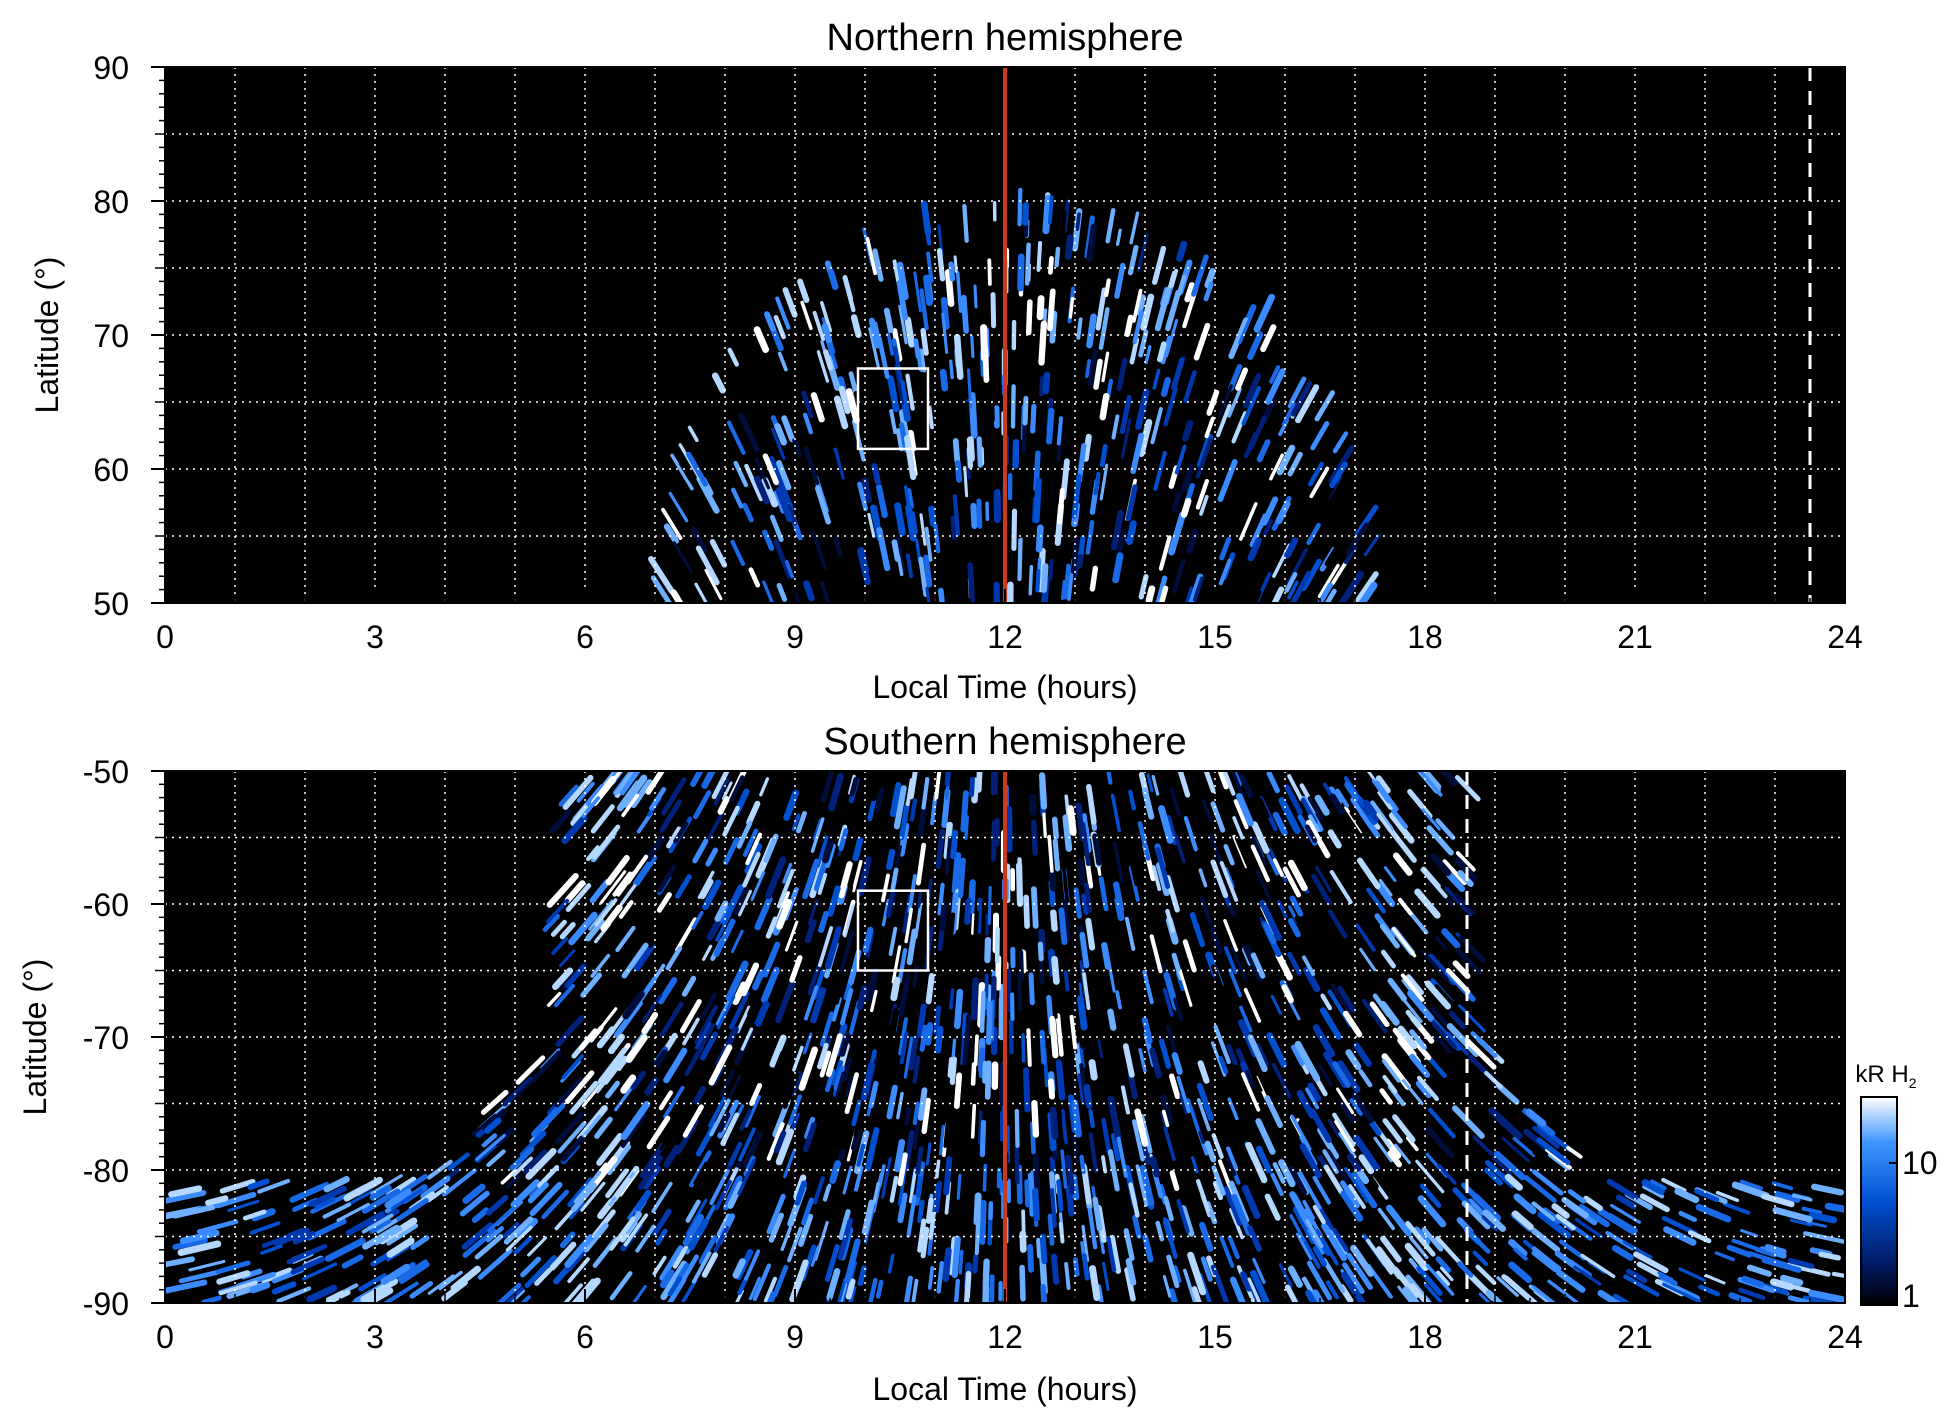 The height and width of the screenshot is (1423, 1950). What do you see at coordinates (585, 1337) in the screenshot?
I see `south-xtick-label: 6` at bounding box center [585, 1337].